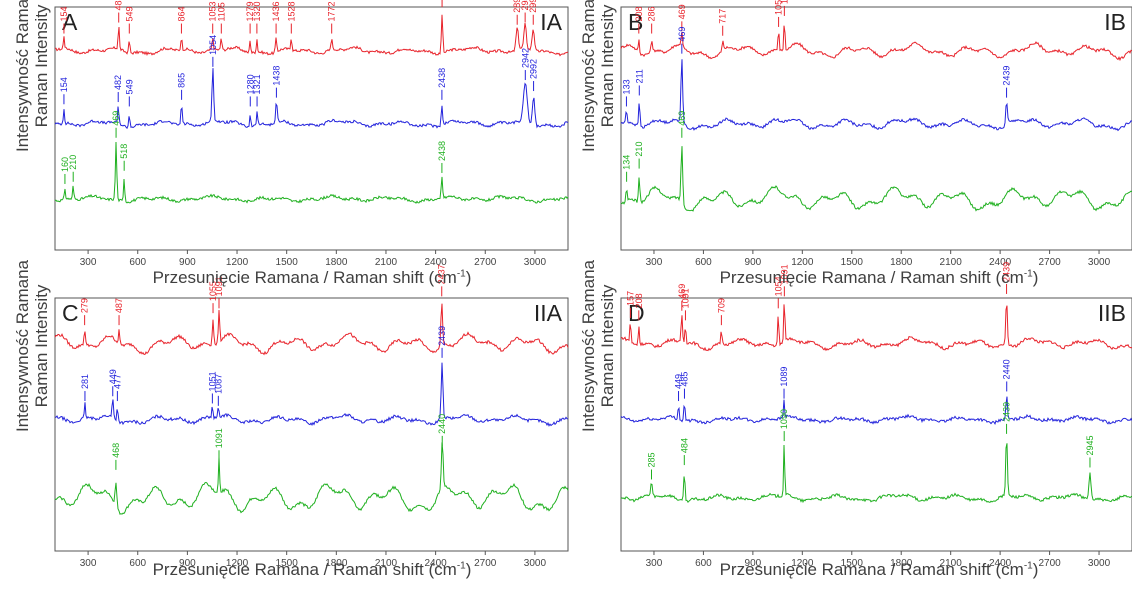 This screenshot has height=589, width=1132. Describe the element at coordinates (1112, 313) in the screenshot. I see `panel-tag: IIB` at that location.